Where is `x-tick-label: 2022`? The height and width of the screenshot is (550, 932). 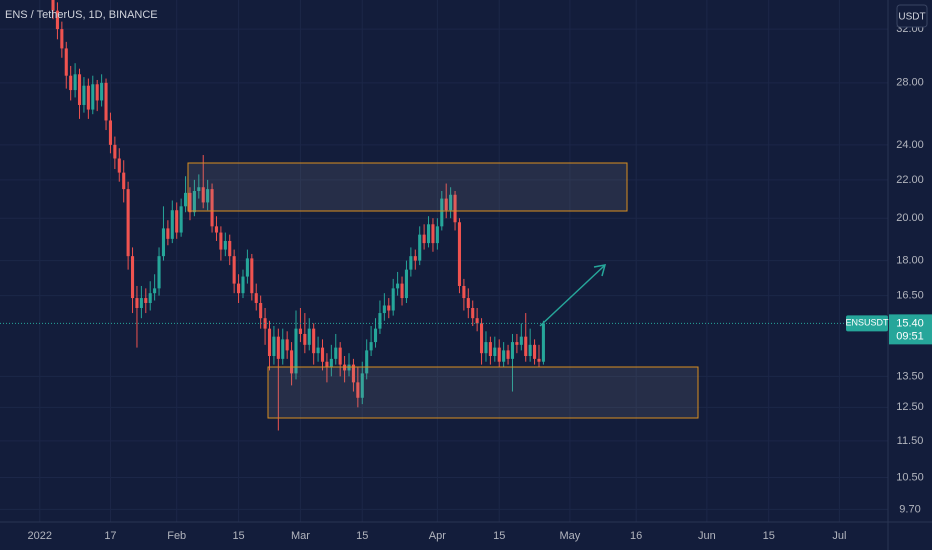
x-tick-label: 2022 is located at coordinates (40, 536).